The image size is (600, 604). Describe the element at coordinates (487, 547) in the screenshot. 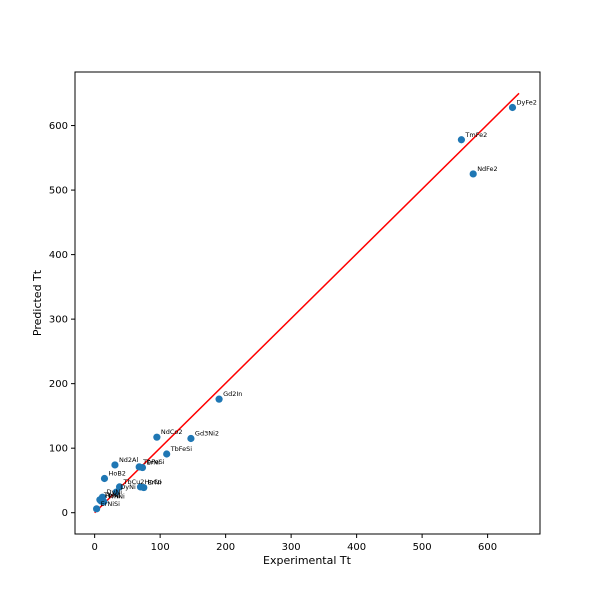

I see `x-tick-label: 600` at that location.